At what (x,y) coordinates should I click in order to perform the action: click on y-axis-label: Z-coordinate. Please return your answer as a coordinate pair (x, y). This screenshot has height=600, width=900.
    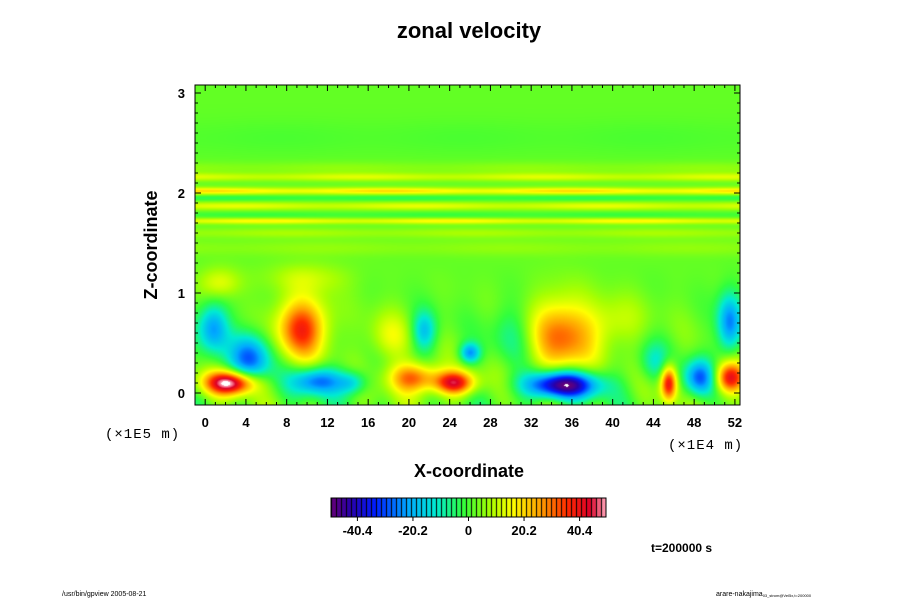
    Looking at the image, I should click on (151, 244).